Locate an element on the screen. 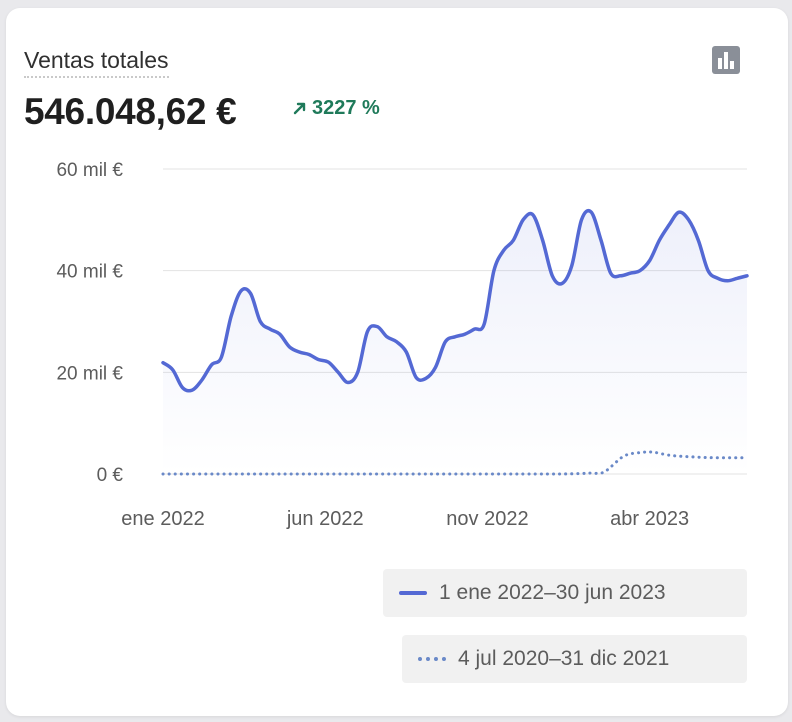 This screenshot has width=792, height=722. legend-item-previous: 4 jul 2020–31 dic 2021 is located at coordinates (574, 659).